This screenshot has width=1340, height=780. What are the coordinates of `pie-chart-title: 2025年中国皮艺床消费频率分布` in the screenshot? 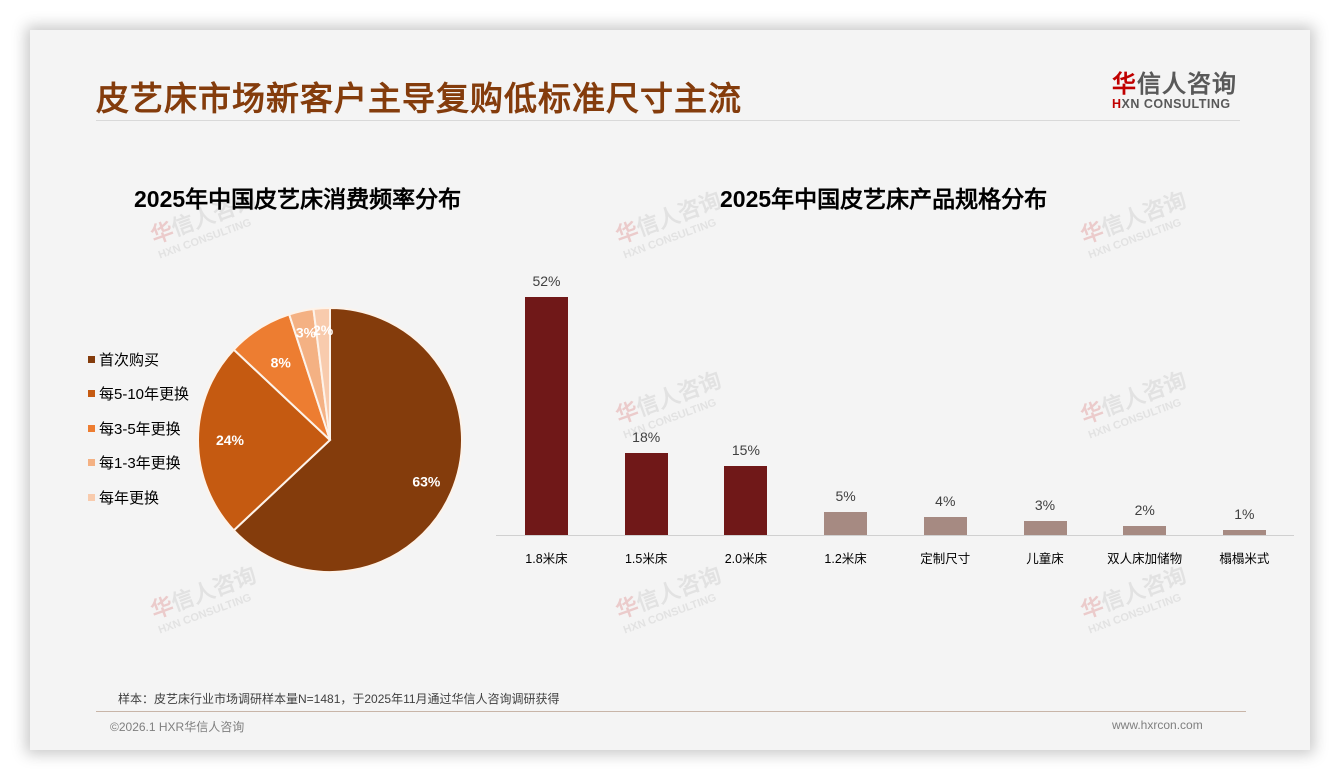 It's located at (298, 199).